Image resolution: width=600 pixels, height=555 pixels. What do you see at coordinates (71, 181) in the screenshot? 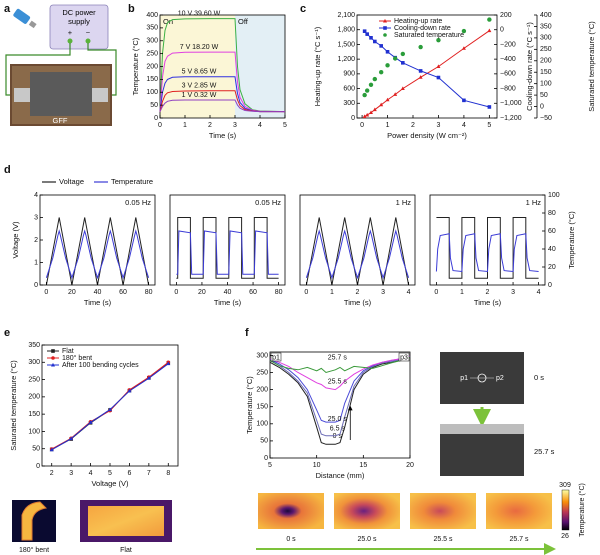
I see `legend-label: Voltage` at bounding box center [71, 181].